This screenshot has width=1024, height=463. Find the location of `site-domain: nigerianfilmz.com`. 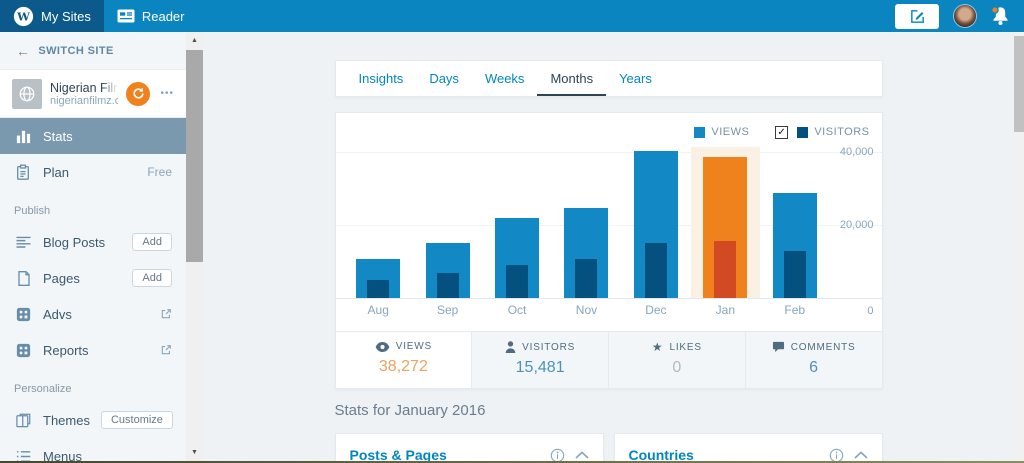

site-domain: nigerianfilmz.com is located at coordinates (84, 100).